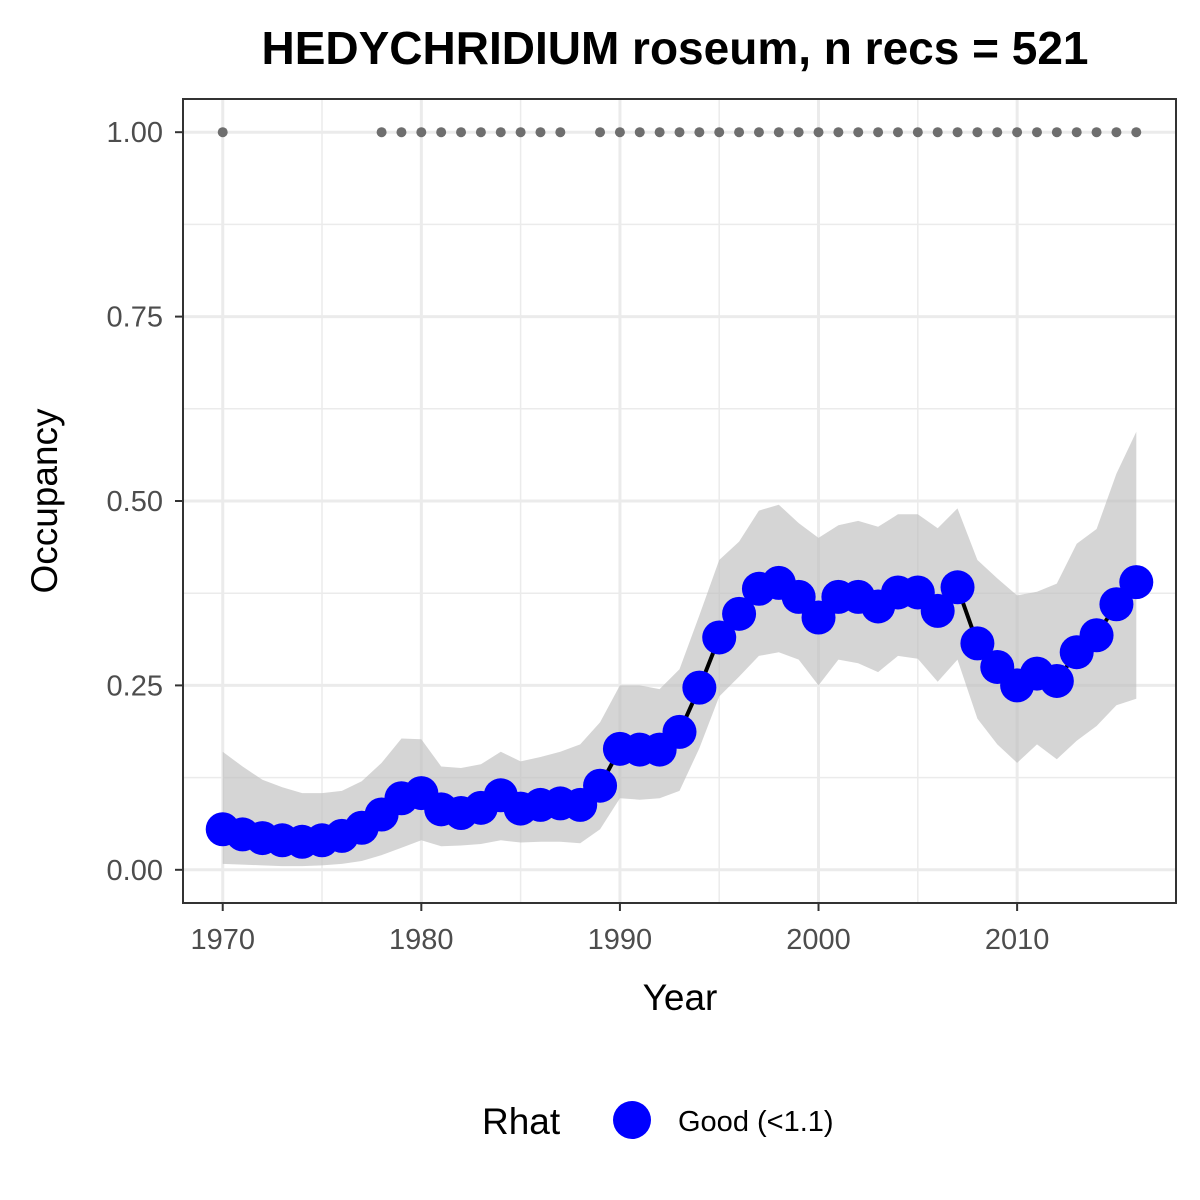 The width and height of the screenshot is (1200, 1200). I want to click on legend: Rhat Good (<1.1), so click(658, 1121).